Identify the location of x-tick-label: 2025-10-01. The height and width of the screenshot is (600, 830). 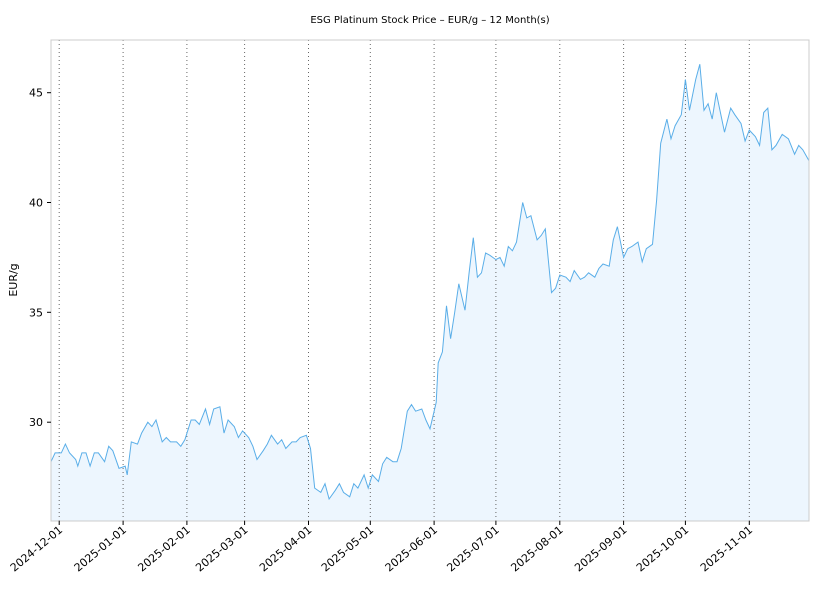
(662, 548).